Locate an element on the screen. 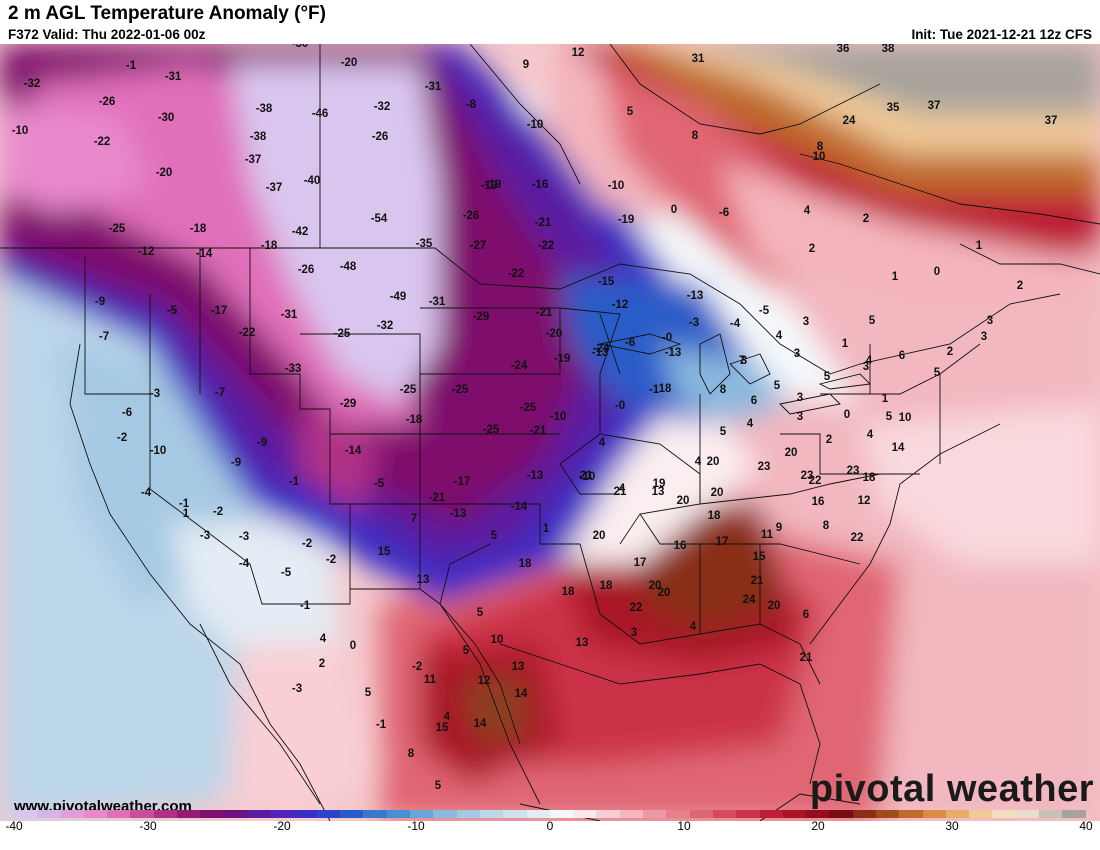  anomaly-value-label: 15 is located at coordinates (442, 728).